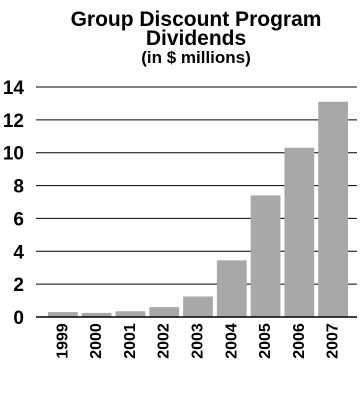 Image resolution: width=363 pixels, height=396 pixels. I want to click on x-tick-label: 1999, so click(62, 341).